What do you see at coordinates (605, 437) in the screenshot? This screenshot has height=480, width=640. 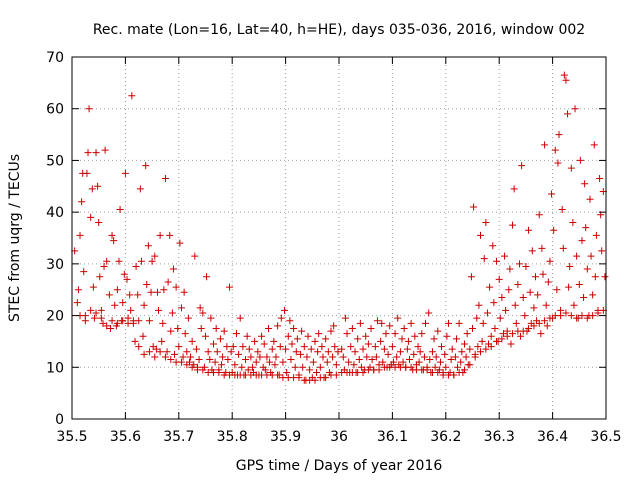 I see `x-tick-label: 36.5` at bounding box center [605, 437].